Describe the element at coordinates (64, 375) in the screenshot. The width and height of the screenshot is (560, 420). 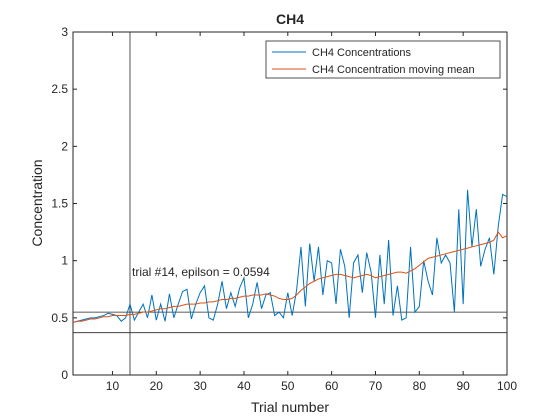
I see `y-tick-label: 0` at that location.